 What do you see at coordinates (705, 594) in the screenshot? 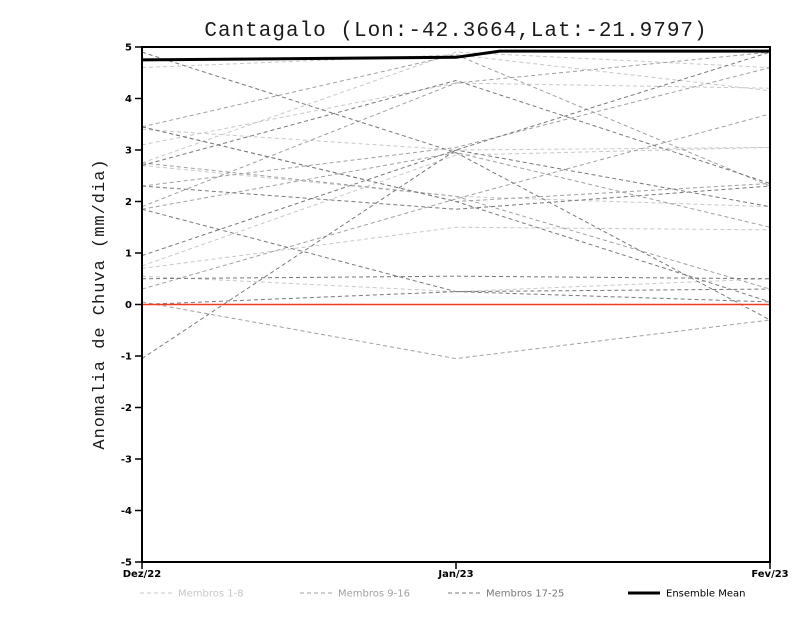
I see `legend-item-label: Ensemble Mean` at bounding box center [705, 594].